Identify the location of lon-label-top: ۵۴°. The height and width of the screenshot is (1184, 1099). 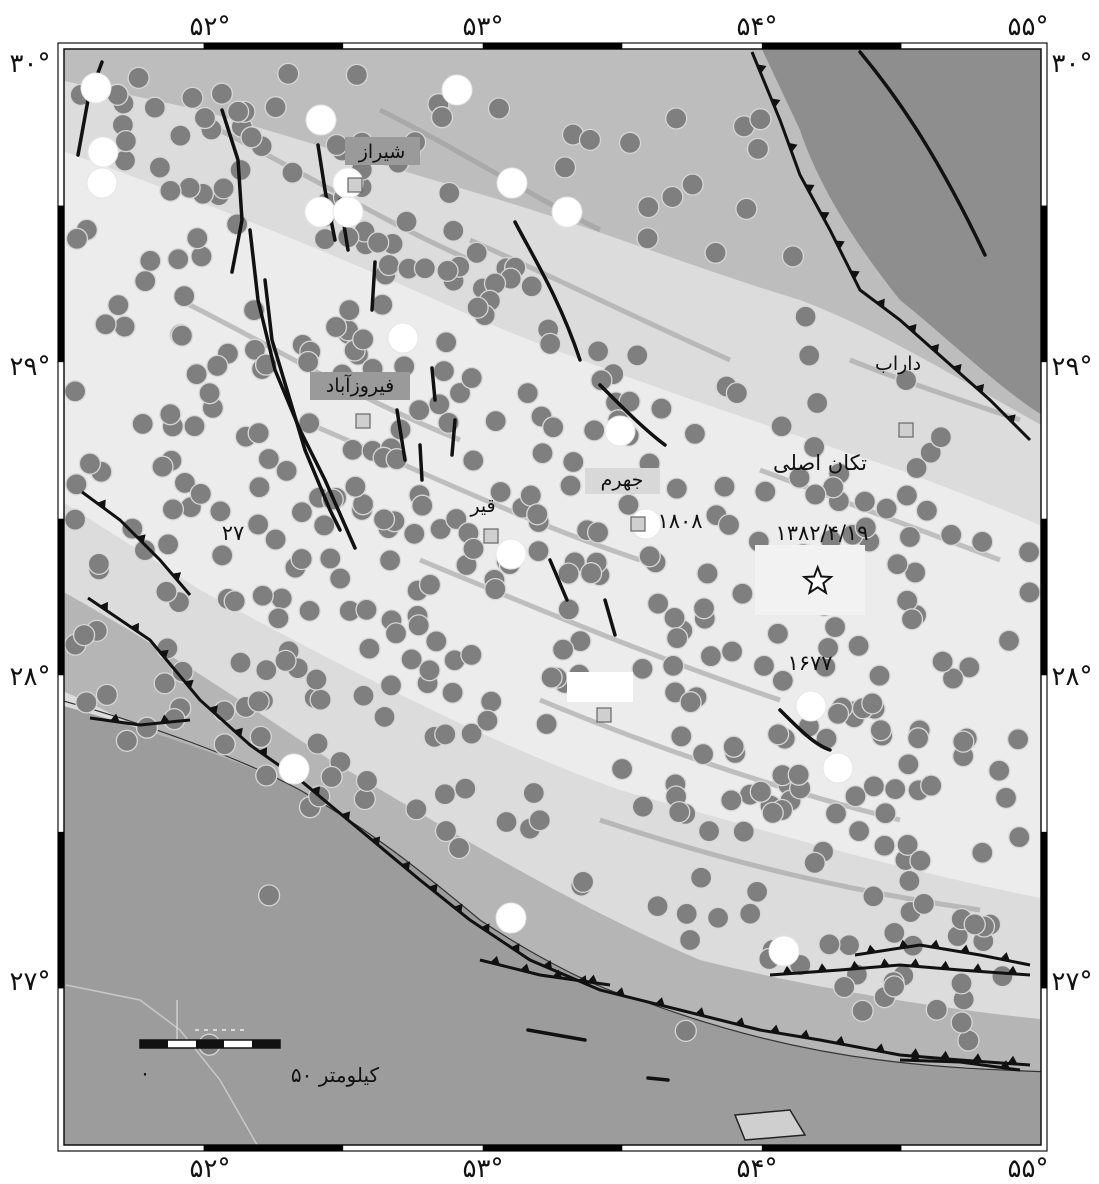
(757, 27).